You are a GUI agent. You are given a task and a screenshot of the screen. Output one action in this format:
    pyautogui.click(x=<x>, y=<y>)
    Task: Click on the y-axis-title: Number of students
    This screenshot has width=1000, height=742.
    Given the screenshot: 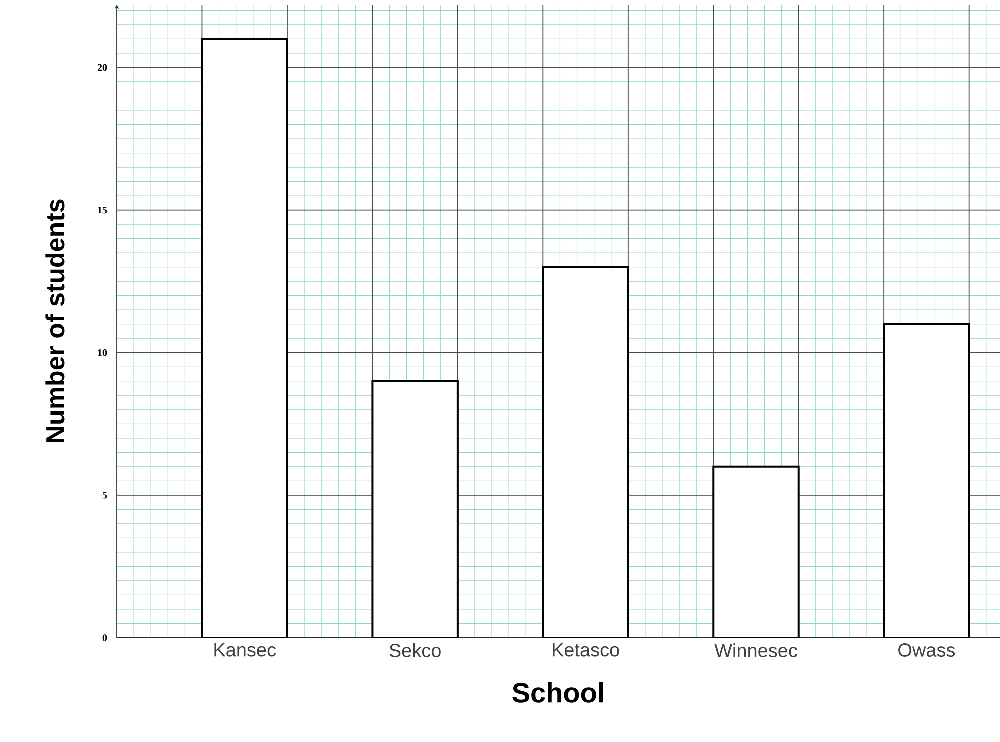 What is the action you would take?
    pyautogui.click(x=55, y=321)
    